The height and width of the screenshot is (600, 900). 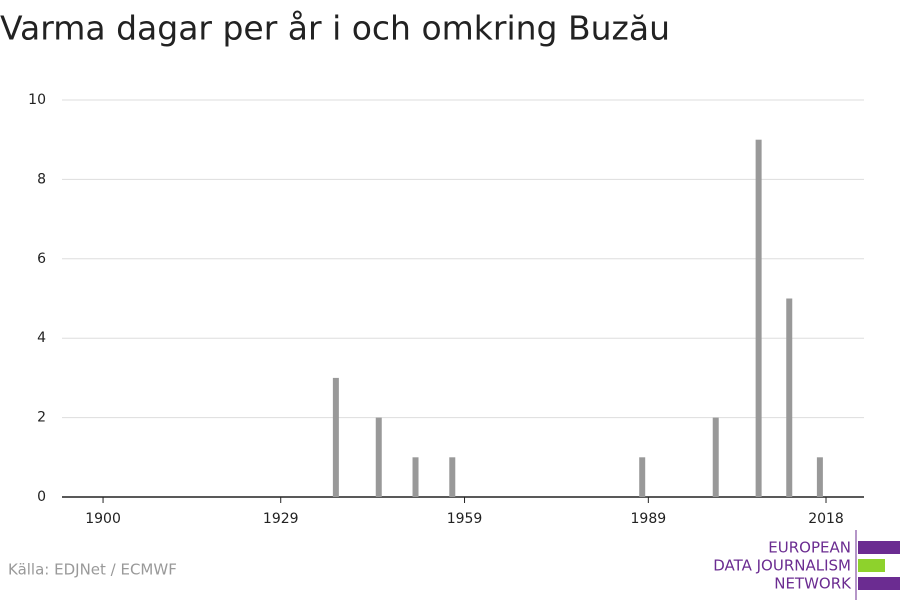 What do you see at coordinates (649, 519) in the screenshot?
I see `x-tick-label: 1989` at bounding box center [649, 519].